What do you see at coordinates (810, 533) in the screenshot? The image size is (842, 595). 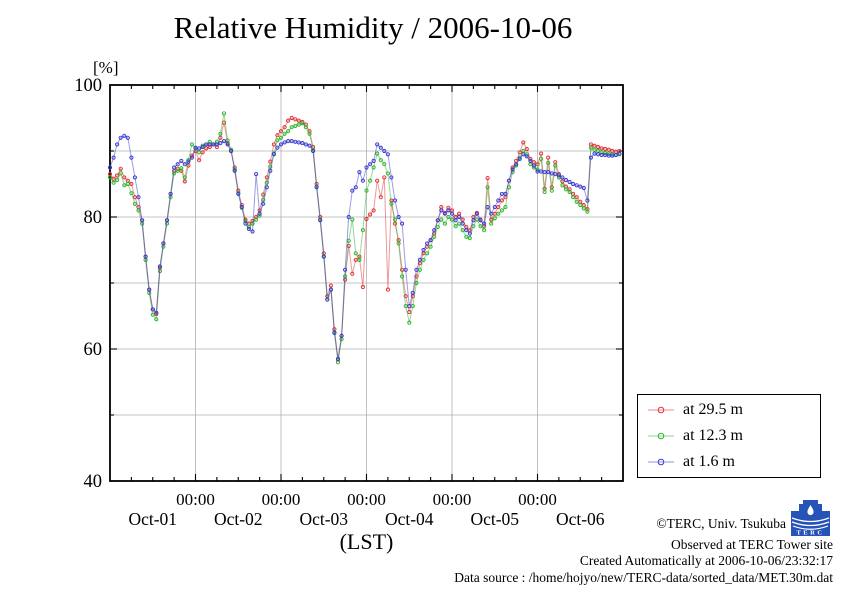 I see `logo-text: TERC` at bounding box center [810, 533].